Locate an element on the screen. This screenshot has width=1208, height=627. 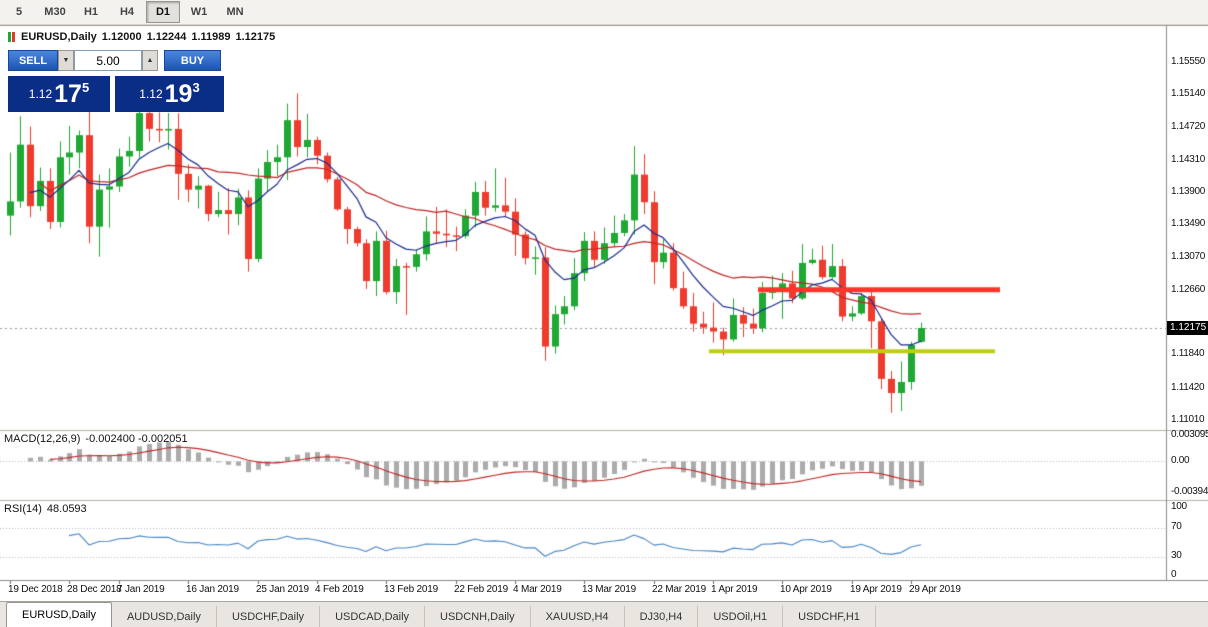
rsi-scale-30: 30 is located at coordinates (1176, 555).